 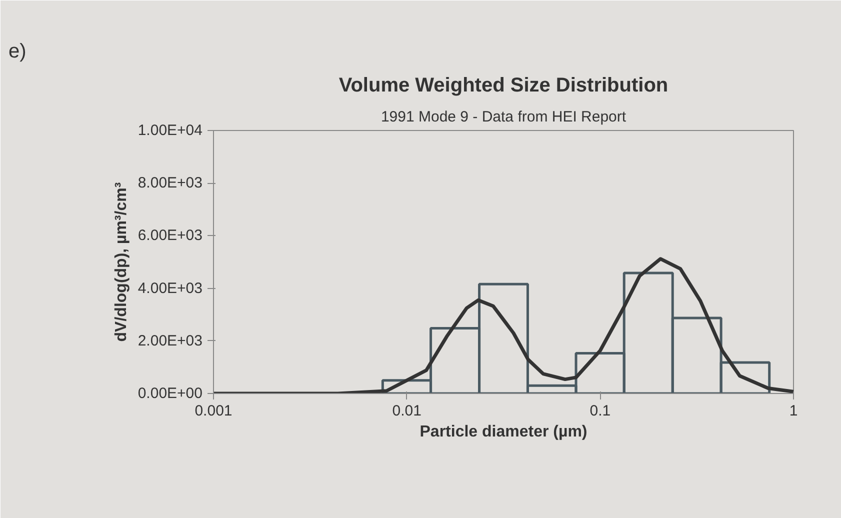 What do you see at coordinates (17, 51) in the screenshot?
I see `text: e)` at bounding box center [17, 51].